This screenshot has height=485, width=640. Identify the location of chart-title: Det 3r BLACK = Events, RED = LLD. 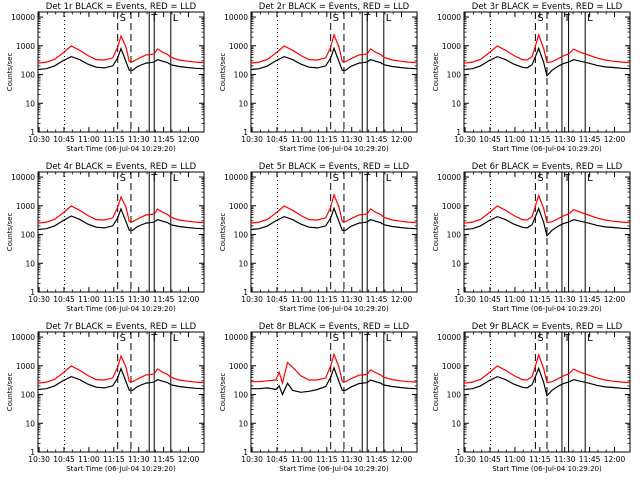
(547, 7).